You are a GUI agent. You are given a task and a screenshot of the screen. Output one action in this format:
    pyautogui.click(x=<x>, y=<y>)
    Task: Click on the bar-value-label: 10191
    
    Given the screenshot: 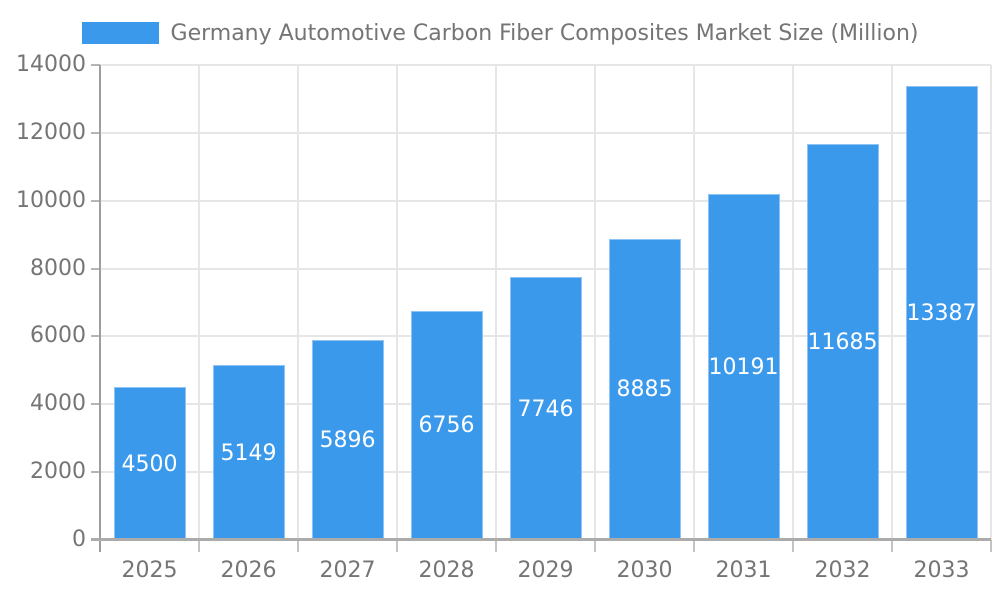 What is the action you would take?
    pyautogui.click(x=743, y=368)
    